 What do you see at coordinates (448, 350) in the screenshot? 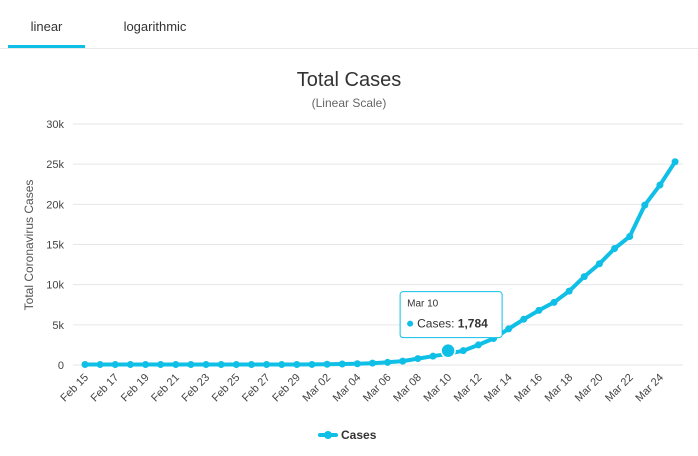
I see `hovered-data-point` at bounding box center [448, 350].